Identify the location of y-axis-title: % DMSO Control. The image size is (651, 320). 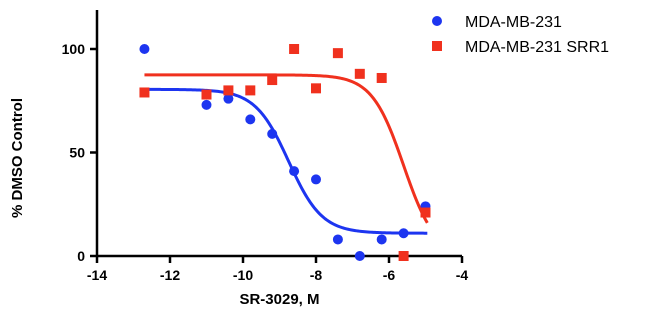
(17, 158).